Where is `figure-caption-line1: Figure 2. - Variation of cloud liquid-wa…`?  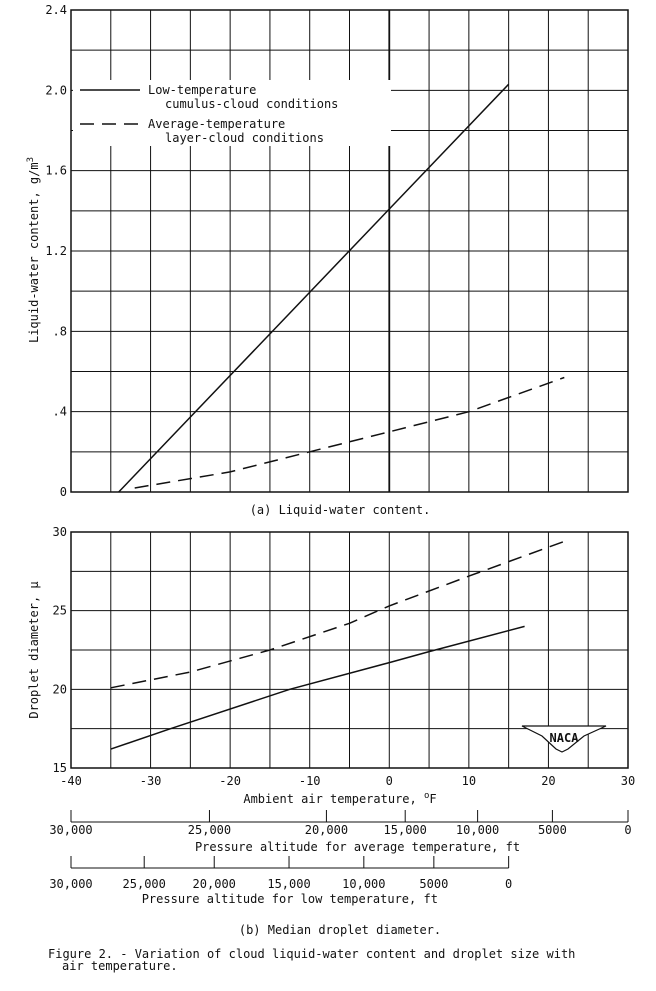 figure-caption-line1: Figure 2. - Variation of cloud liquid-wa… is located at coordinates (311, 954).